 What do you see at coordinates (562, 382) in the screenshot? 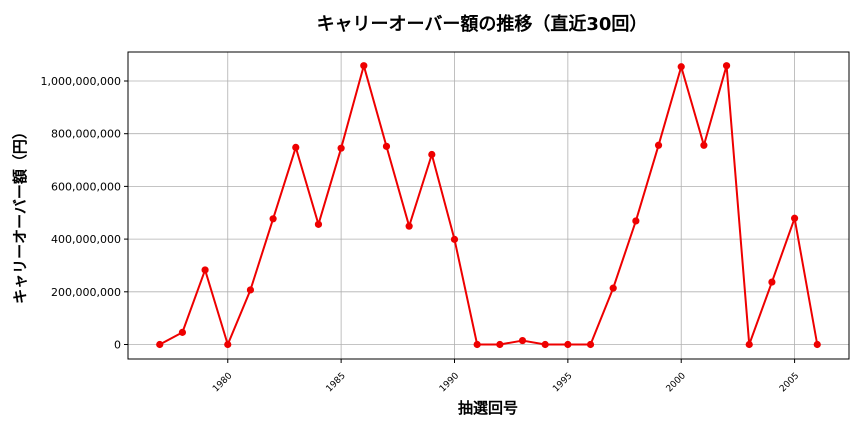
I see `x-tick-label: 1995` at bounding box center [562, 382].